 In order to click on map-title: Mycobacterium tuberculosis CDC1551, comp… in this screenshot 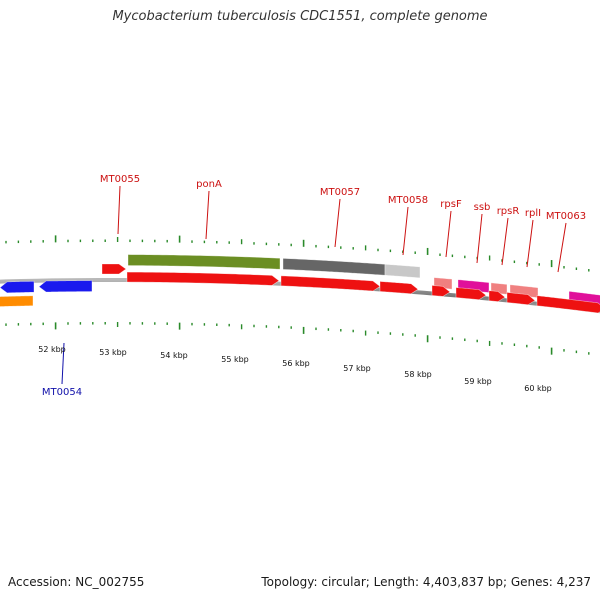, I will do `click(300, 16)`.